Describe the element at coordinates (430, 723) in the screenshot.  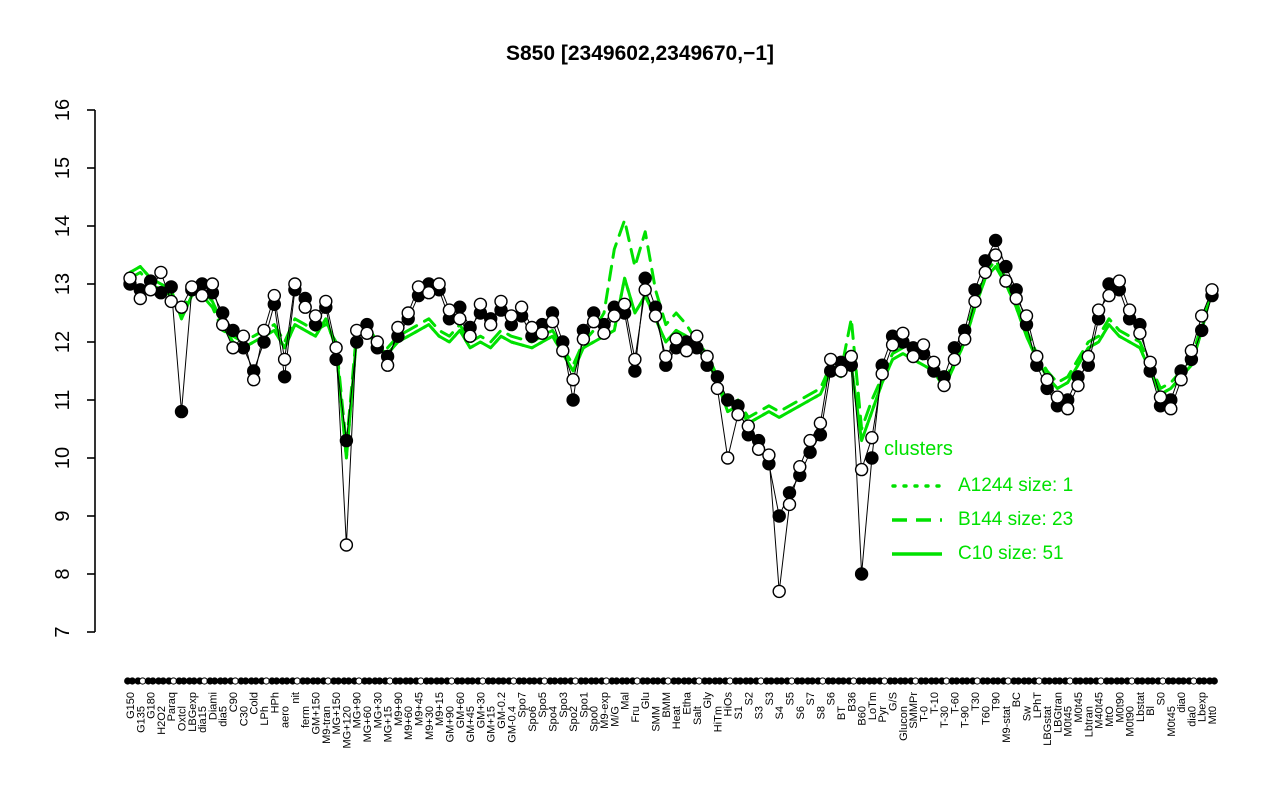
I see `x-axis-label: M9+30` at that location.